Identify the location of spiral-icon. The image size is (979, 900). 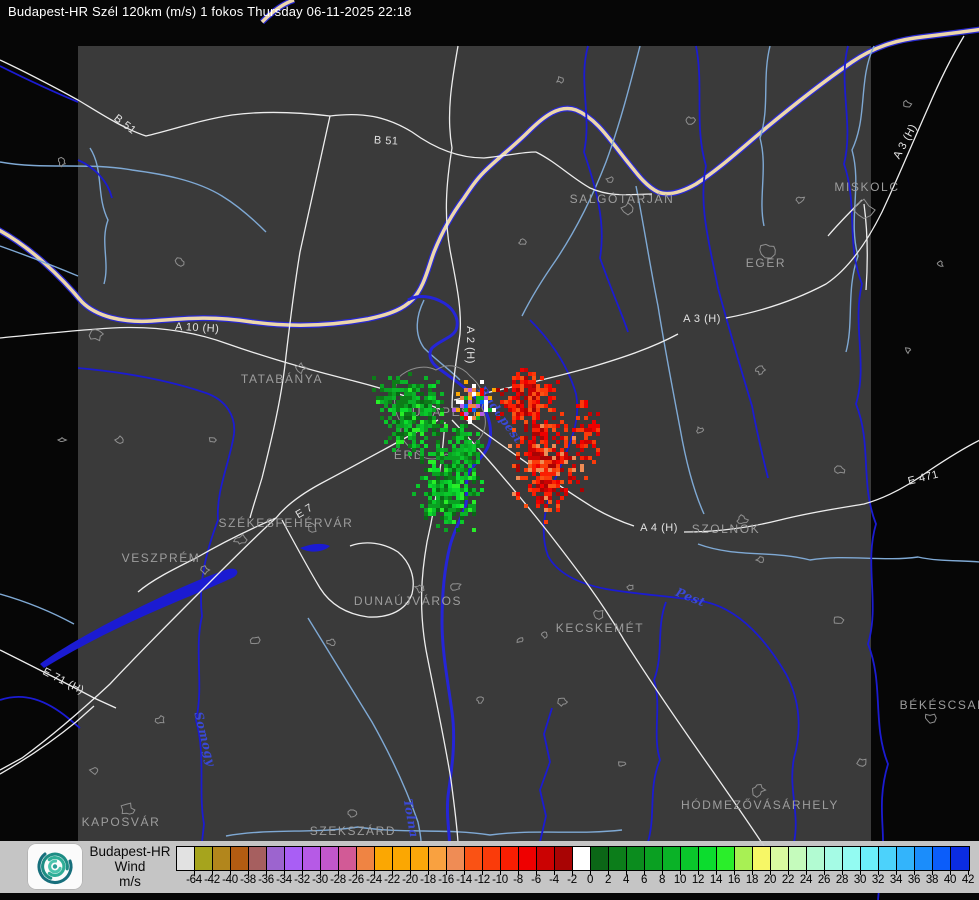
(55, 866).